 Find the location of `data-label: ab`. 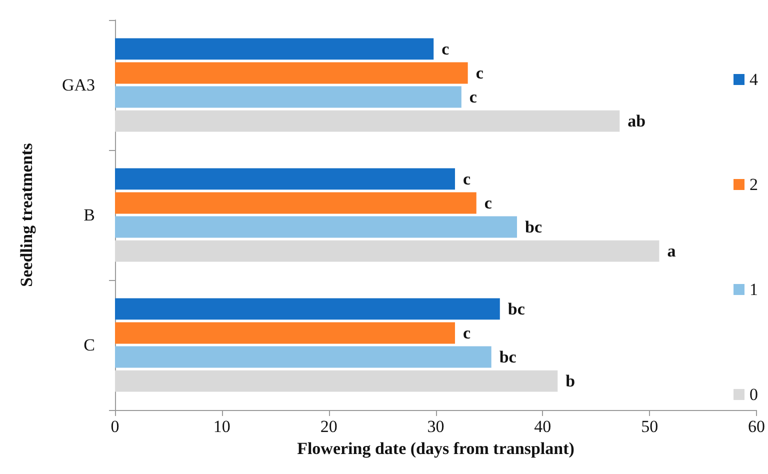

data-label: ab is located at coordinates (637, 121).